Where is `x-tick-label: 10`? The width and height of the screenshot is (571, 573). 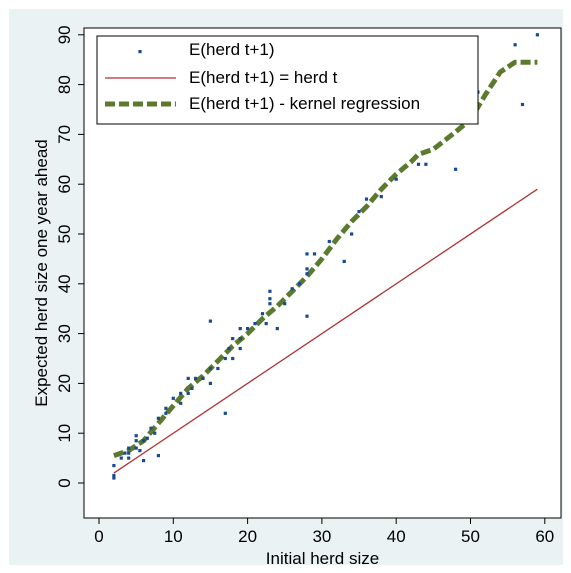 x-tick-label: 10 is located at coordinates (173, 536).